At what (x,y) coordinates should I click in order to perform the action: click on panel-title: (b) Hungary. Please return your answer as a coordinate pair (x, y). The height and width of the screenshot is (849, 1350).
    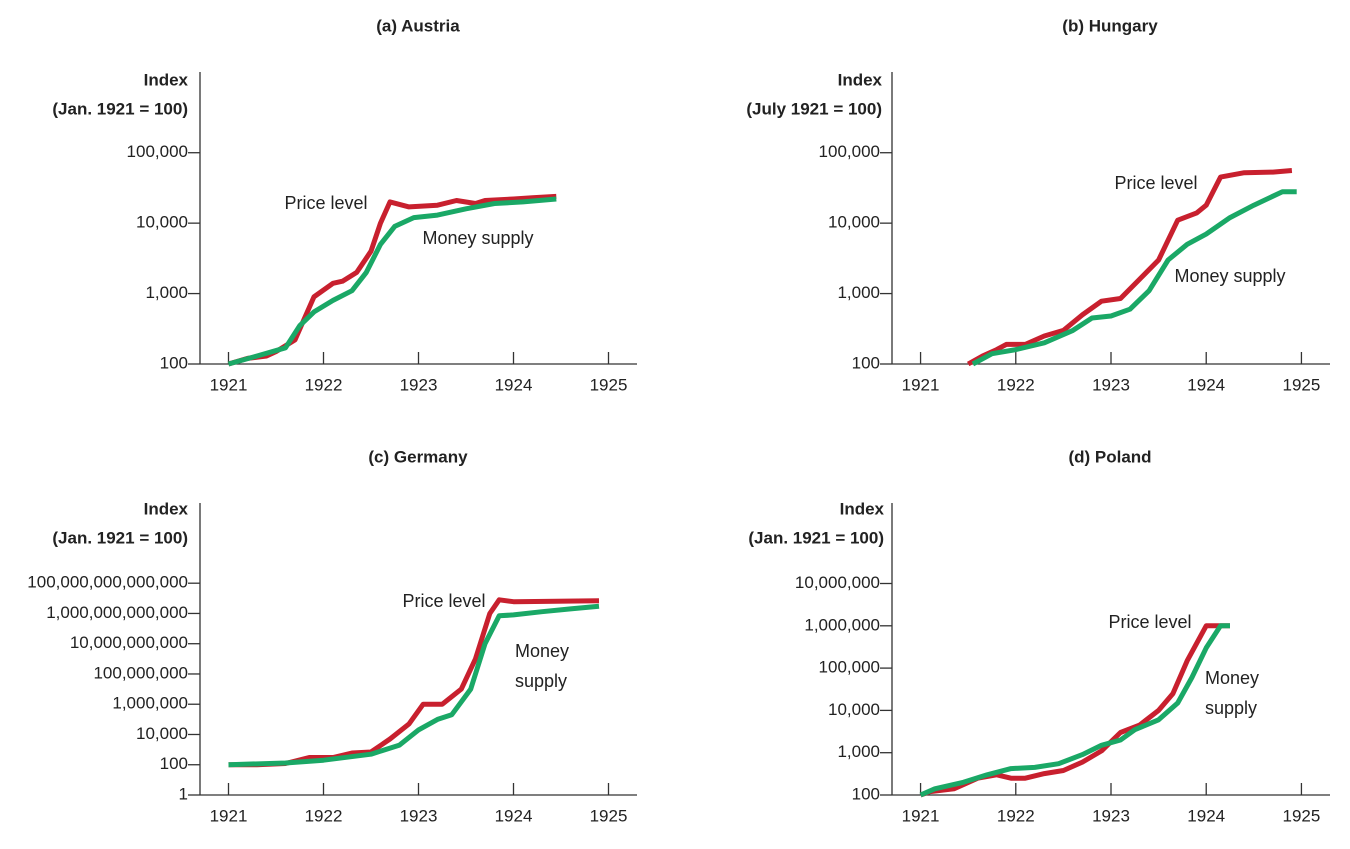
    Looking at the image, I should click on (1110, 25).